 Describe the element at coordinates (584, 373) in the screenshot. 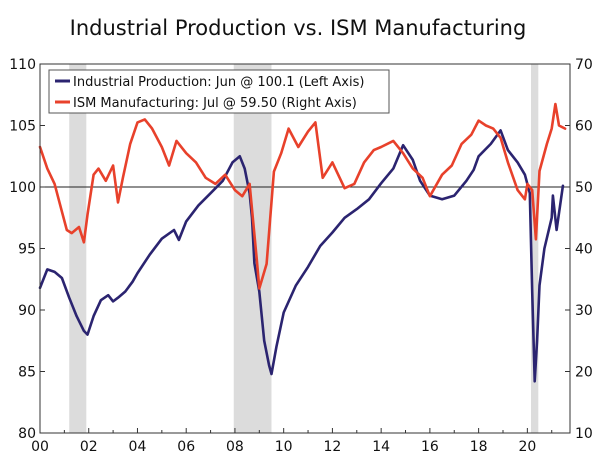

I see `right-tick-label-20: 20` at that location.